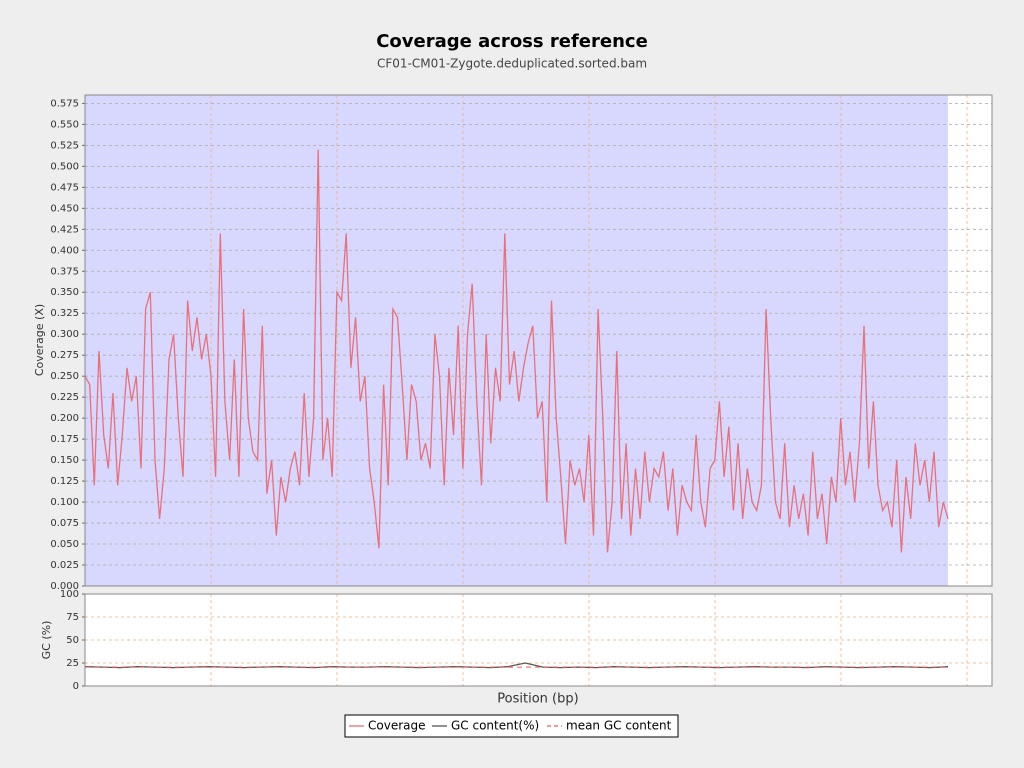 Image resolution: width=1024 pixels, height=768 pixels. Describe the element at coordinates (64, 502) in the screenshot. I see `y-tick-label: 0.100` at that location.